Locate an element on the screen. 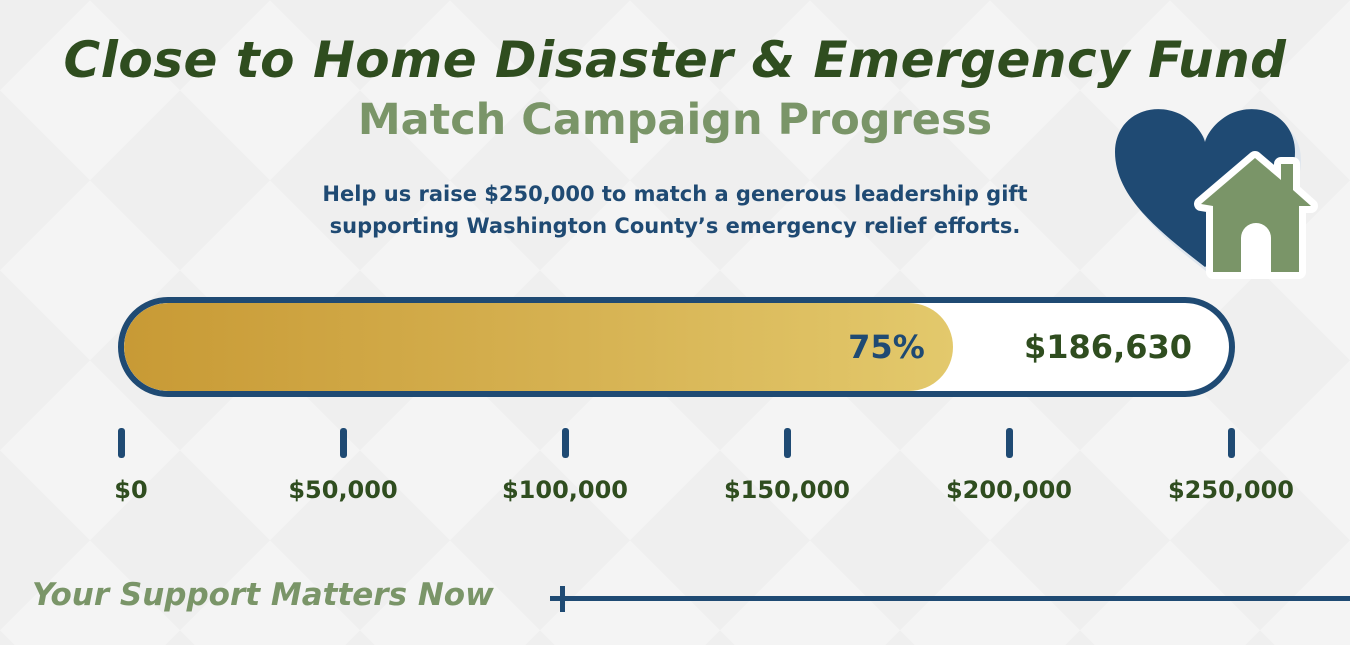 The width and height of the screenshot is (1350, 645). plus-icon is located at coordinates (563, 599).